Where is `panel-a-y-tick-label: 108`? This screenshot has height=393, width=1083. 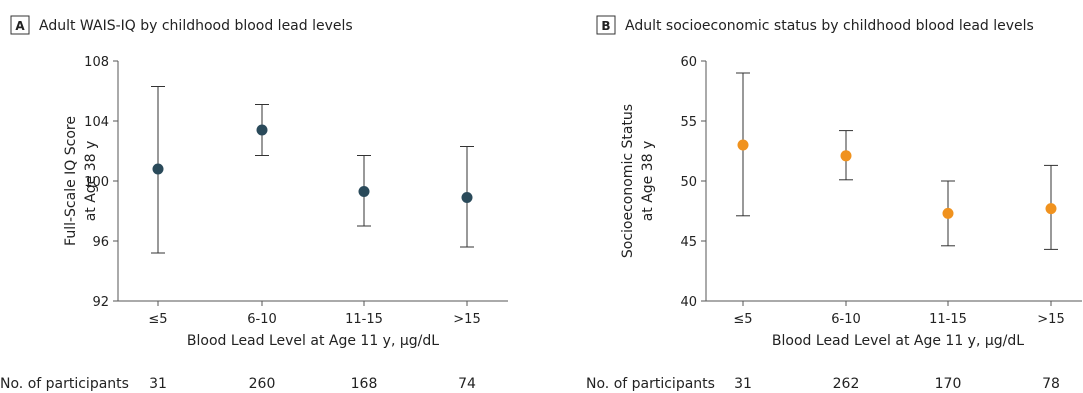 panel-a-y-tick-label: 108 is located at coordinates (96, 62).